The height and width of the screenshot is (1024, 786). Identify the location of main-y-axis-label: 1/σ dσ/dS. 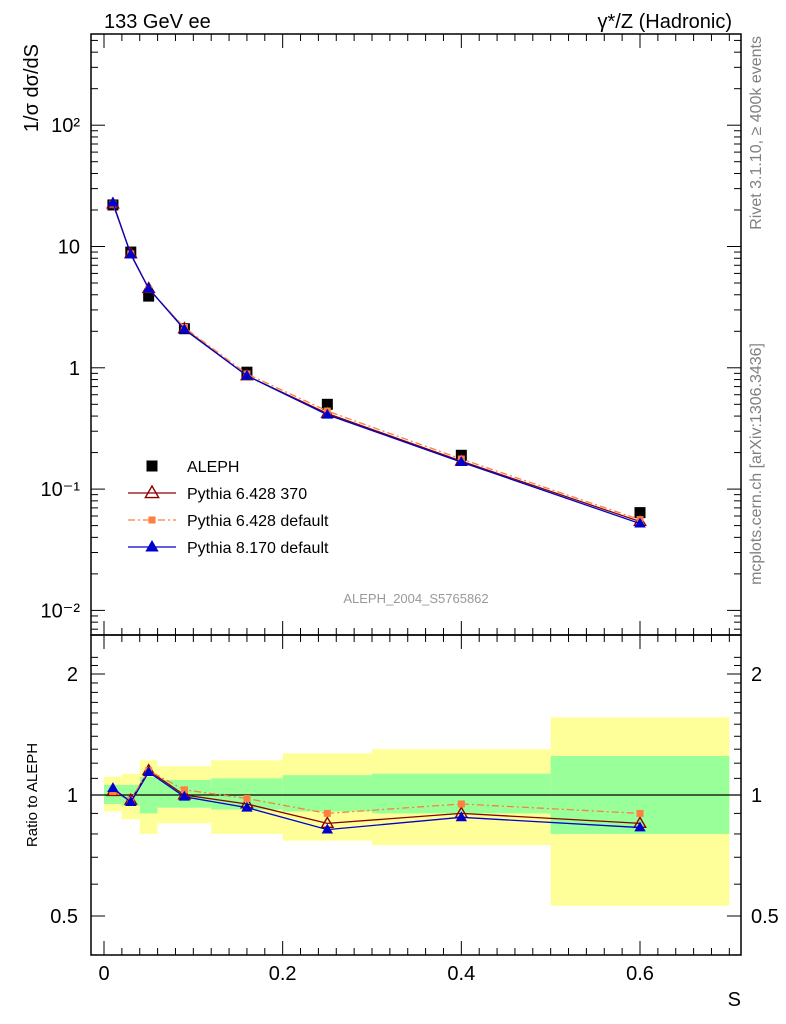
(32, 88).